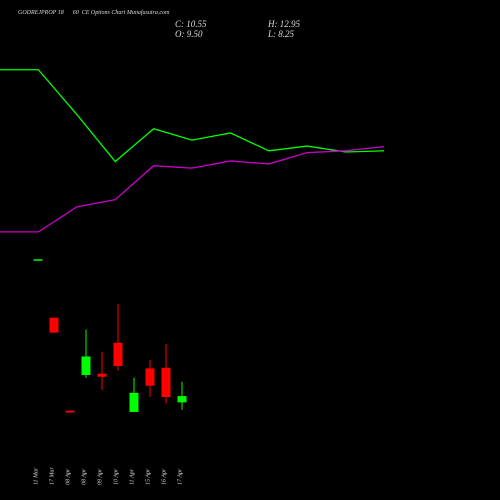  Describe the element at coordinates (283, 24) in the screenshot. I see `ohlc-label: H: 12.95` at that location.